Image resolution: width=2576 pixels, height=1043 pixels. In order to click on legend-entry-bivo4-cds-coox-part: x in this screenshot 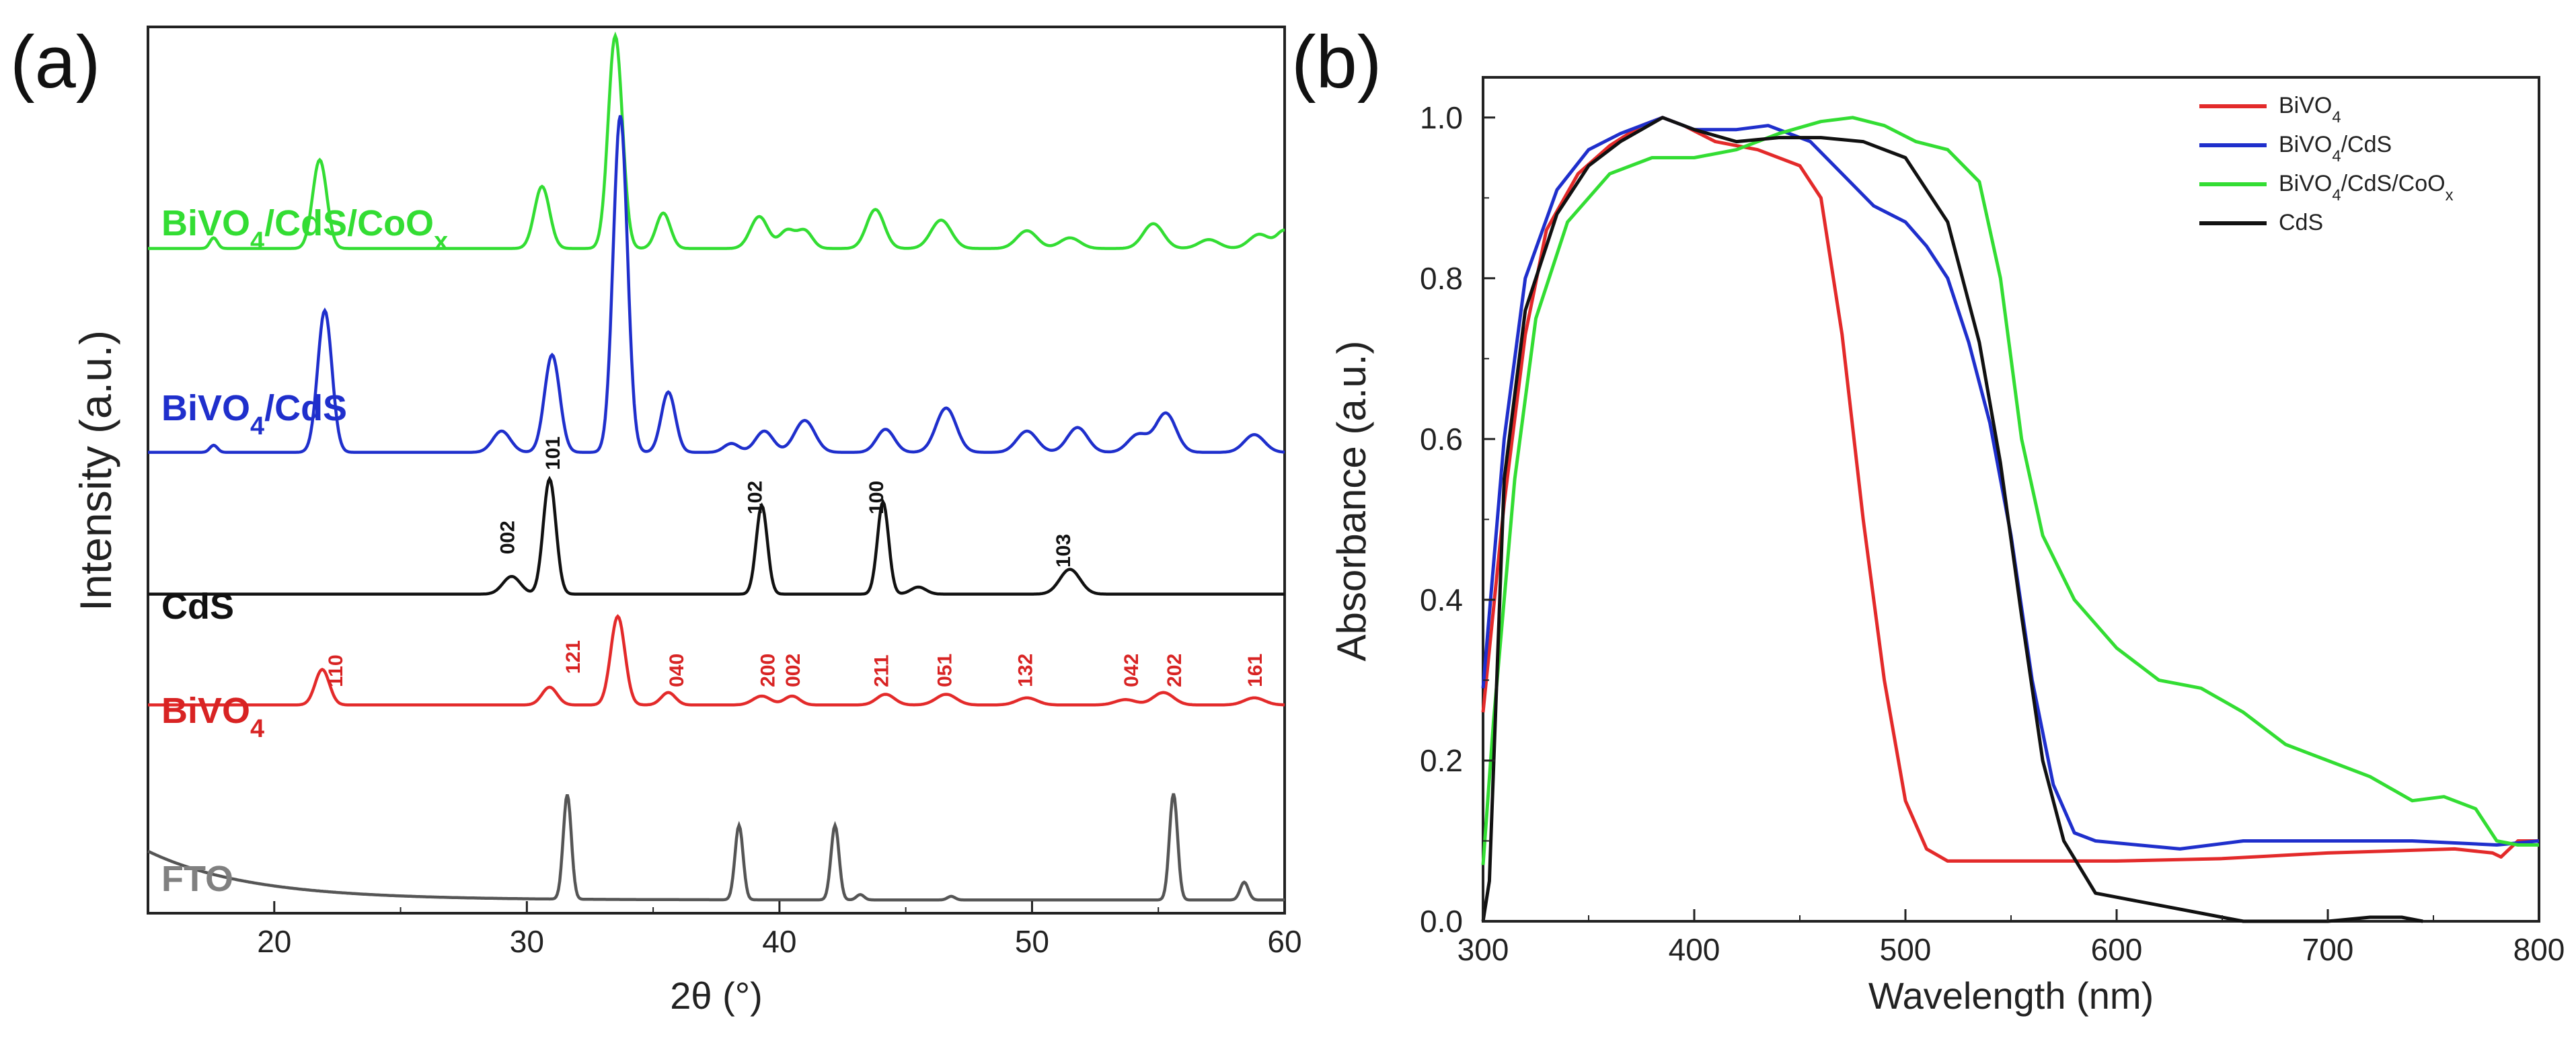, I will do `click(2450, 195)`.